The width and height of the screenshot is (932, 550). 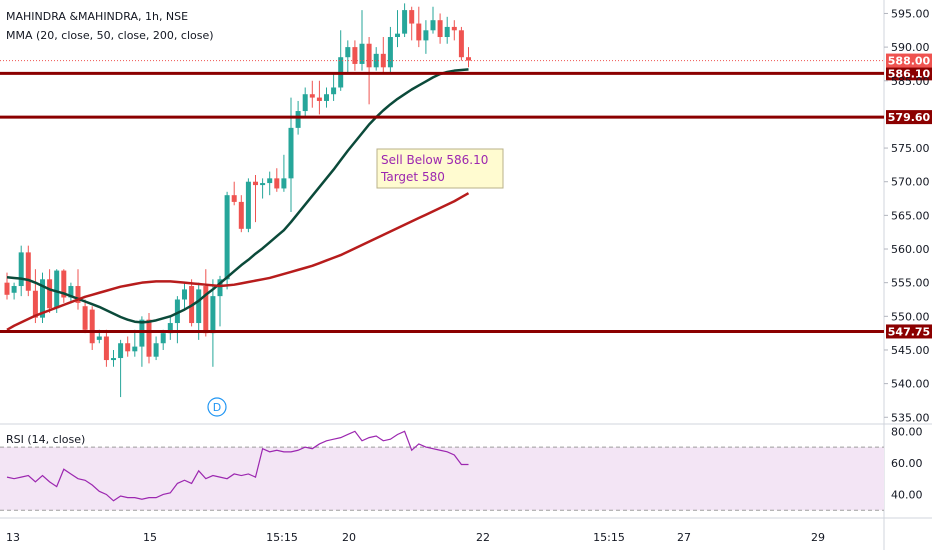 I want to click on price-tick-label: 565.00, so click(x=910, y=215).